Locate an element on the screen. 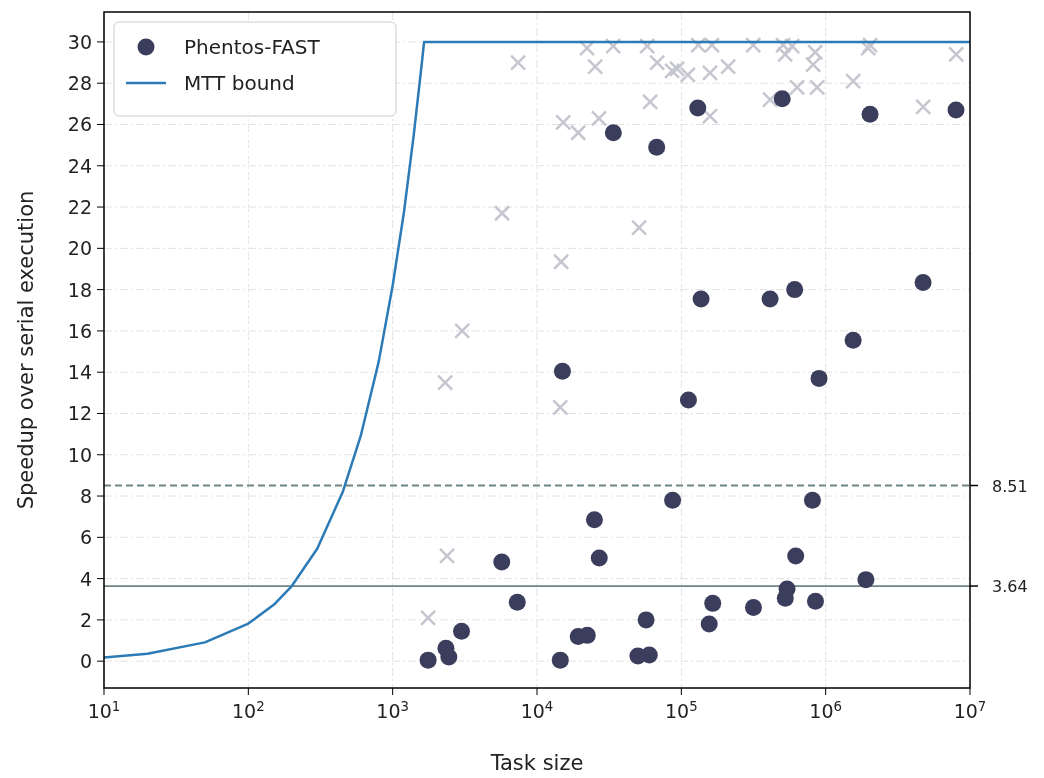 The height and width of the screenshot is (778, 1044). x-tick-label: 10$^{5}$ is located at coordinates (681, 710).